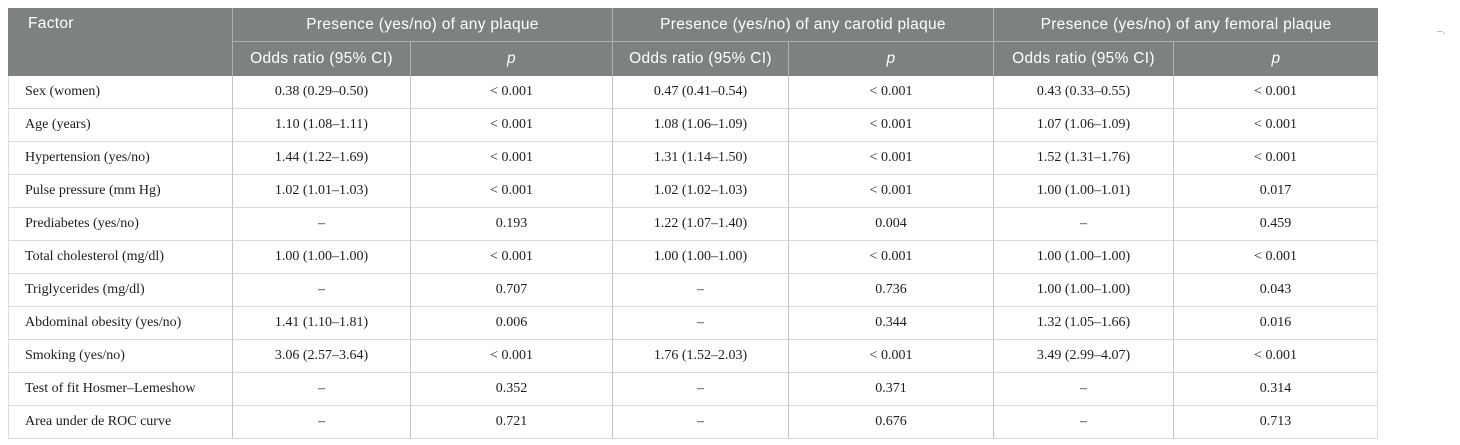 This screenshot has height=445, width=1460. I want to click on factor-cell: Sex (women), so click(120, 92).